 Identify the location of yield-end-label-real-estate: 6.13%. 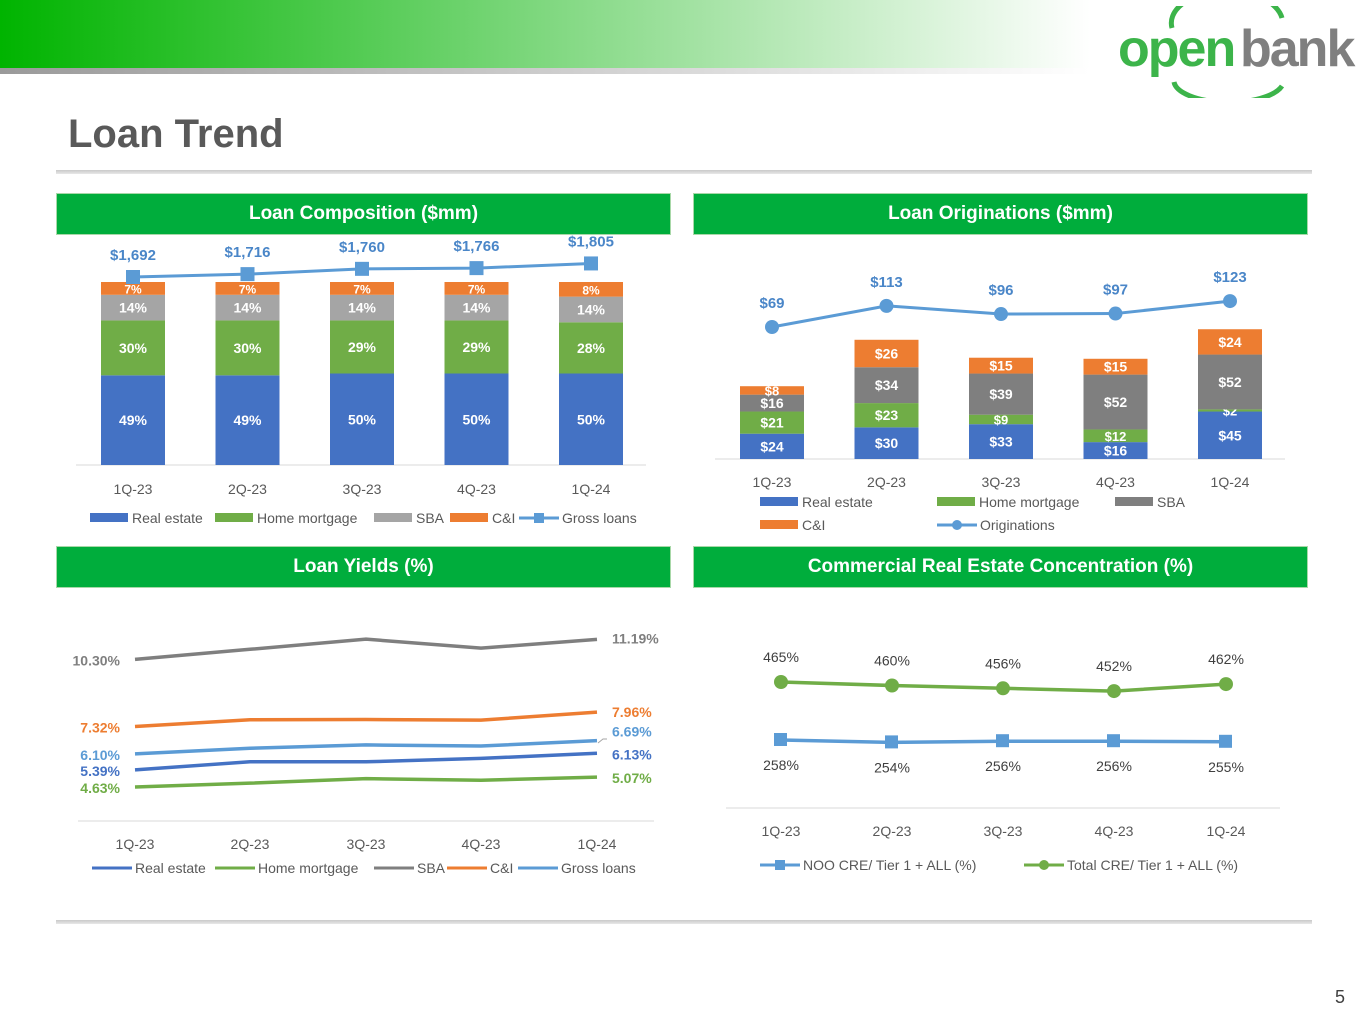
(632, 754).